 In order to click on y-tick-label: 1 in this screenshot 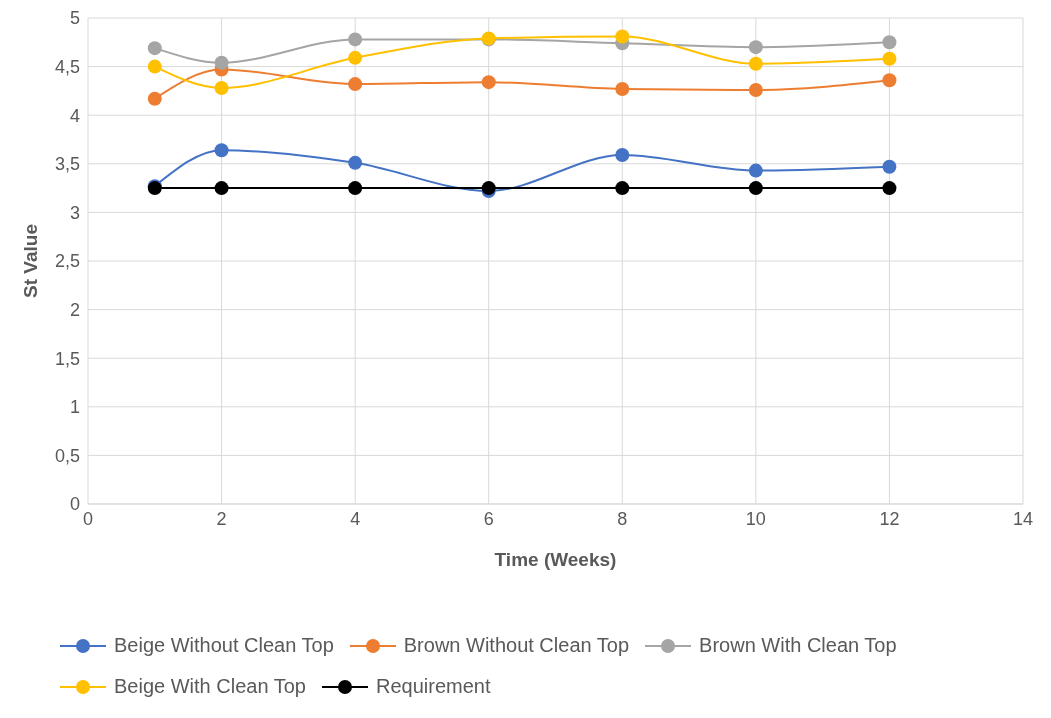, I will do `click(74, 407)`.